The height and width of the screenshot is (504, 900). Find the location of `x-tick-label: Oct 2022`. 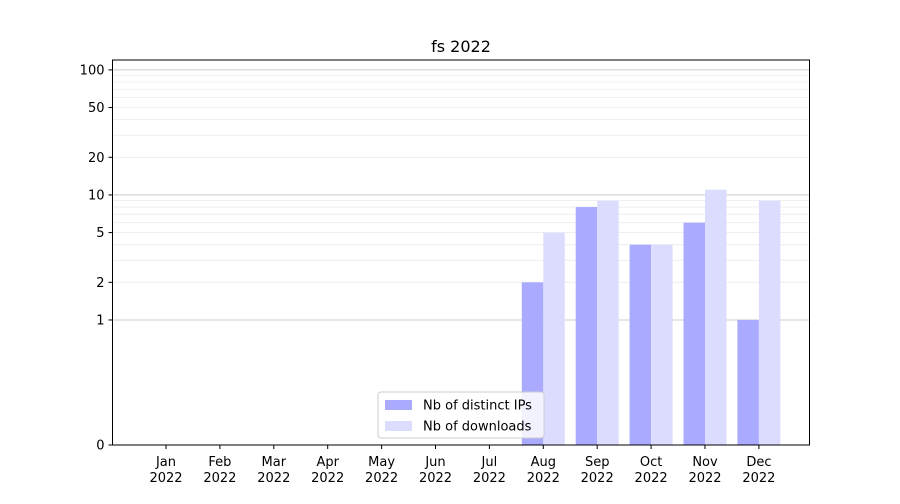

x-tick-label: Oct 2022 is located at coordinates (651, 470).